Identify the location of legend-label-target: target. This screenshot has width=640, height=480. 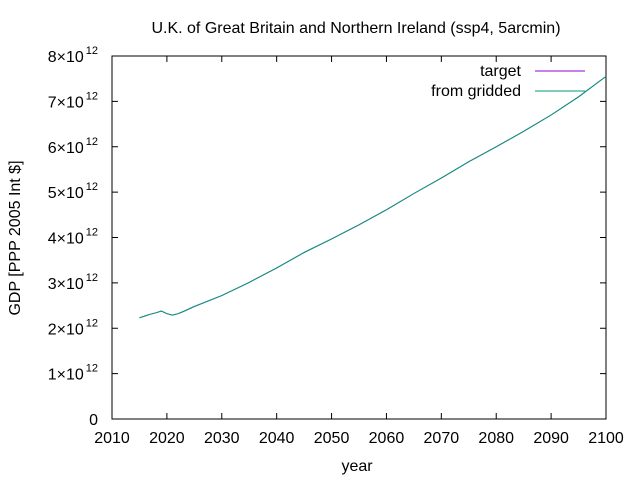
(500, 71).